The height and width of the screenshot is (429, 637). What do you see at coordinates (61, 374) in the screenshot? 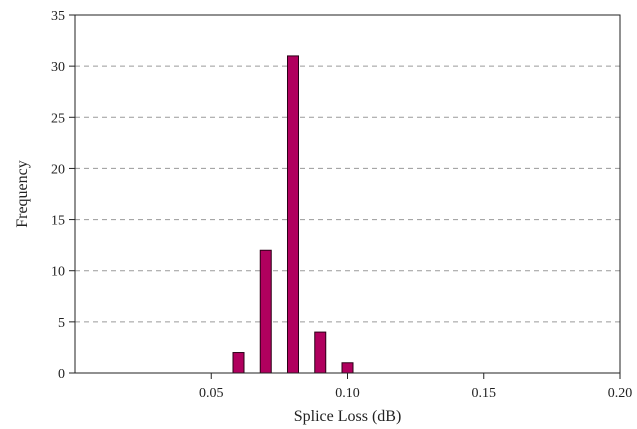
I see `y-tick-label: 0` at bounding box center [61, 374].